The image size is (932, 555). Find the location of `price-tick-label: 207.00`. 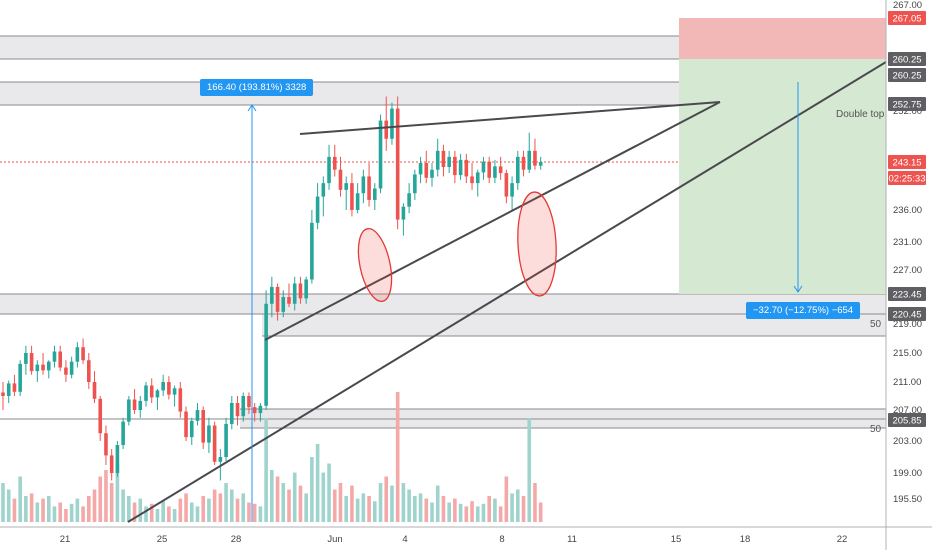

price-tick-label: 207.00 is located at coordinates (907, 410).